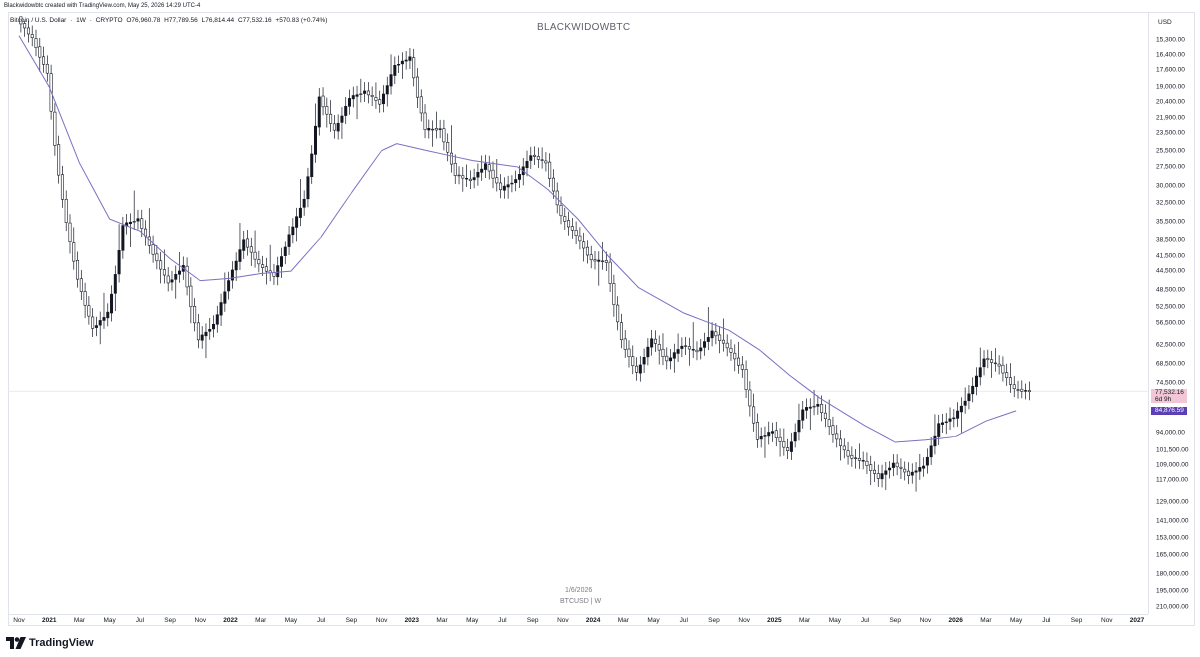  I want to click on time-label: 2024, so click(593, 620).